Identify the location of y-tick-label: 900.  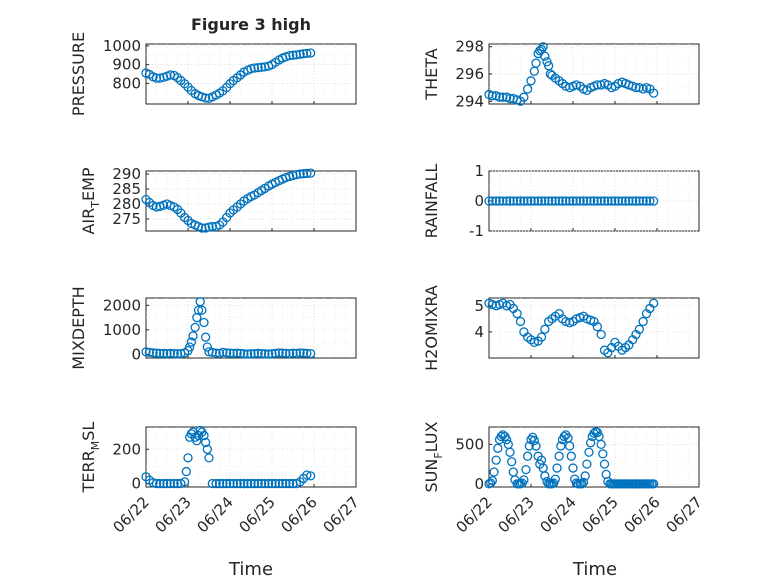
(126, 65).